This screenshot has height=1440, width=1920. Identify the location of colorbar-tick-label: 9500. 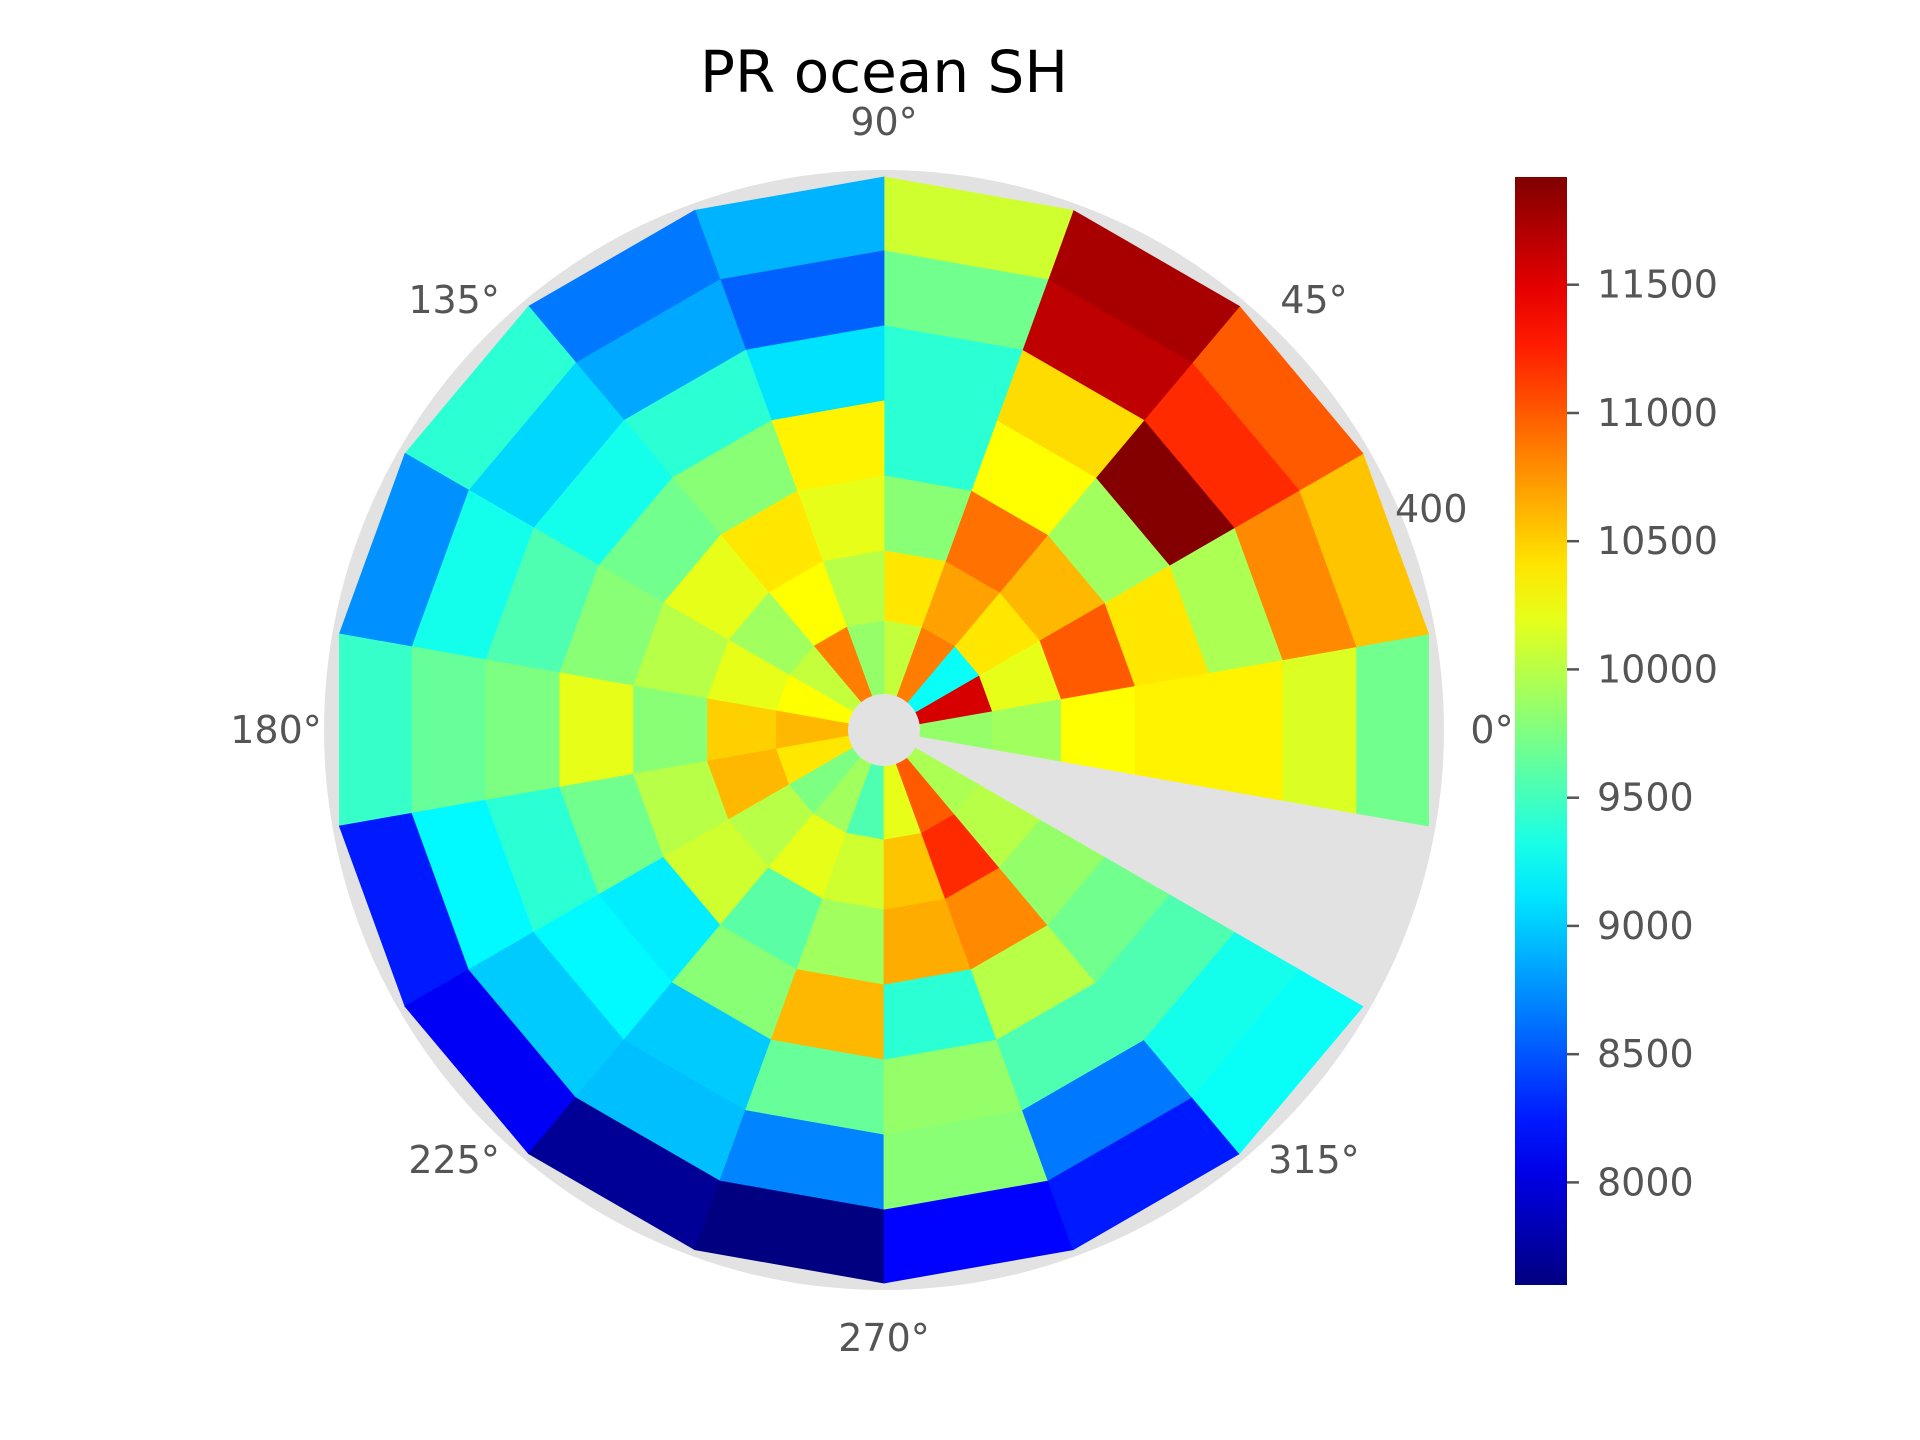
(1645, 798).